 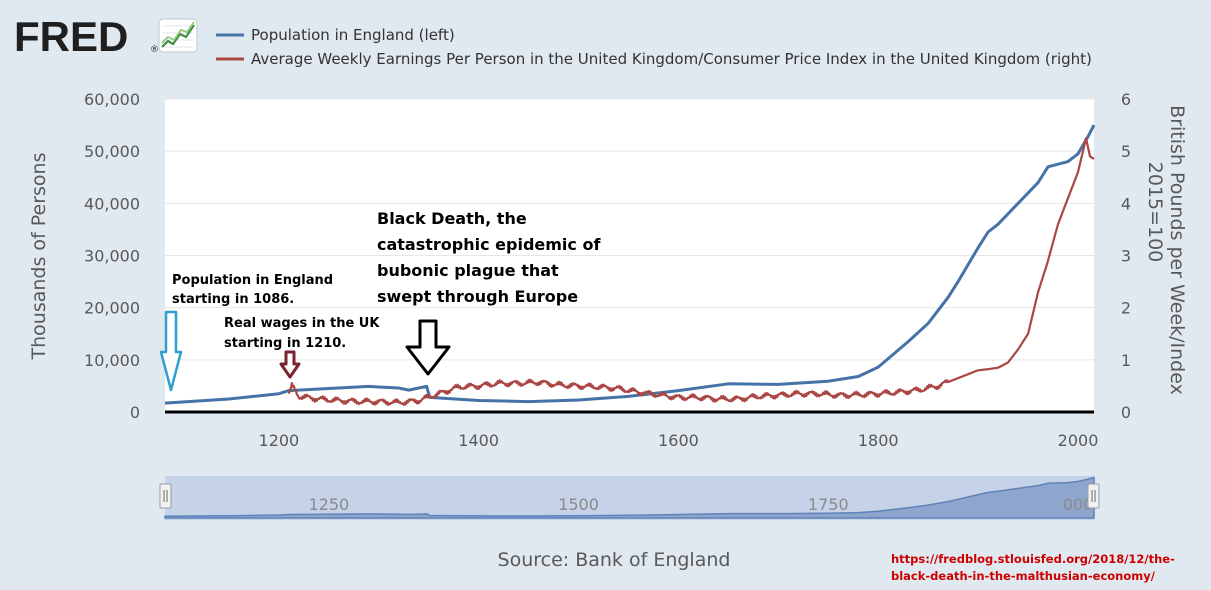 I want to click on right-tick-label: 3, so click(x=1126, y=256).